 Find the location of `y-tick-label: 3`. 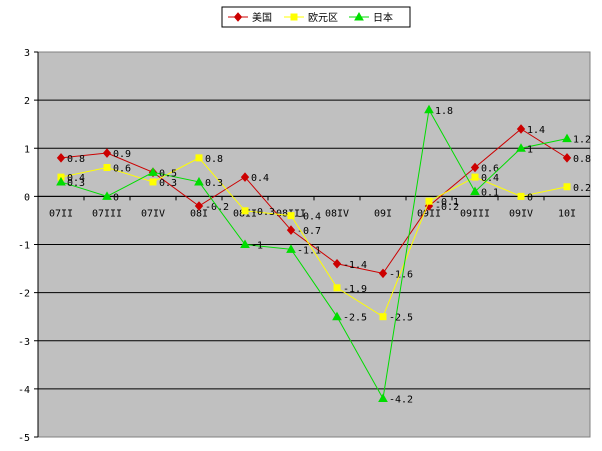

y-tick-label: 3 is located at coordinates (27, 53).